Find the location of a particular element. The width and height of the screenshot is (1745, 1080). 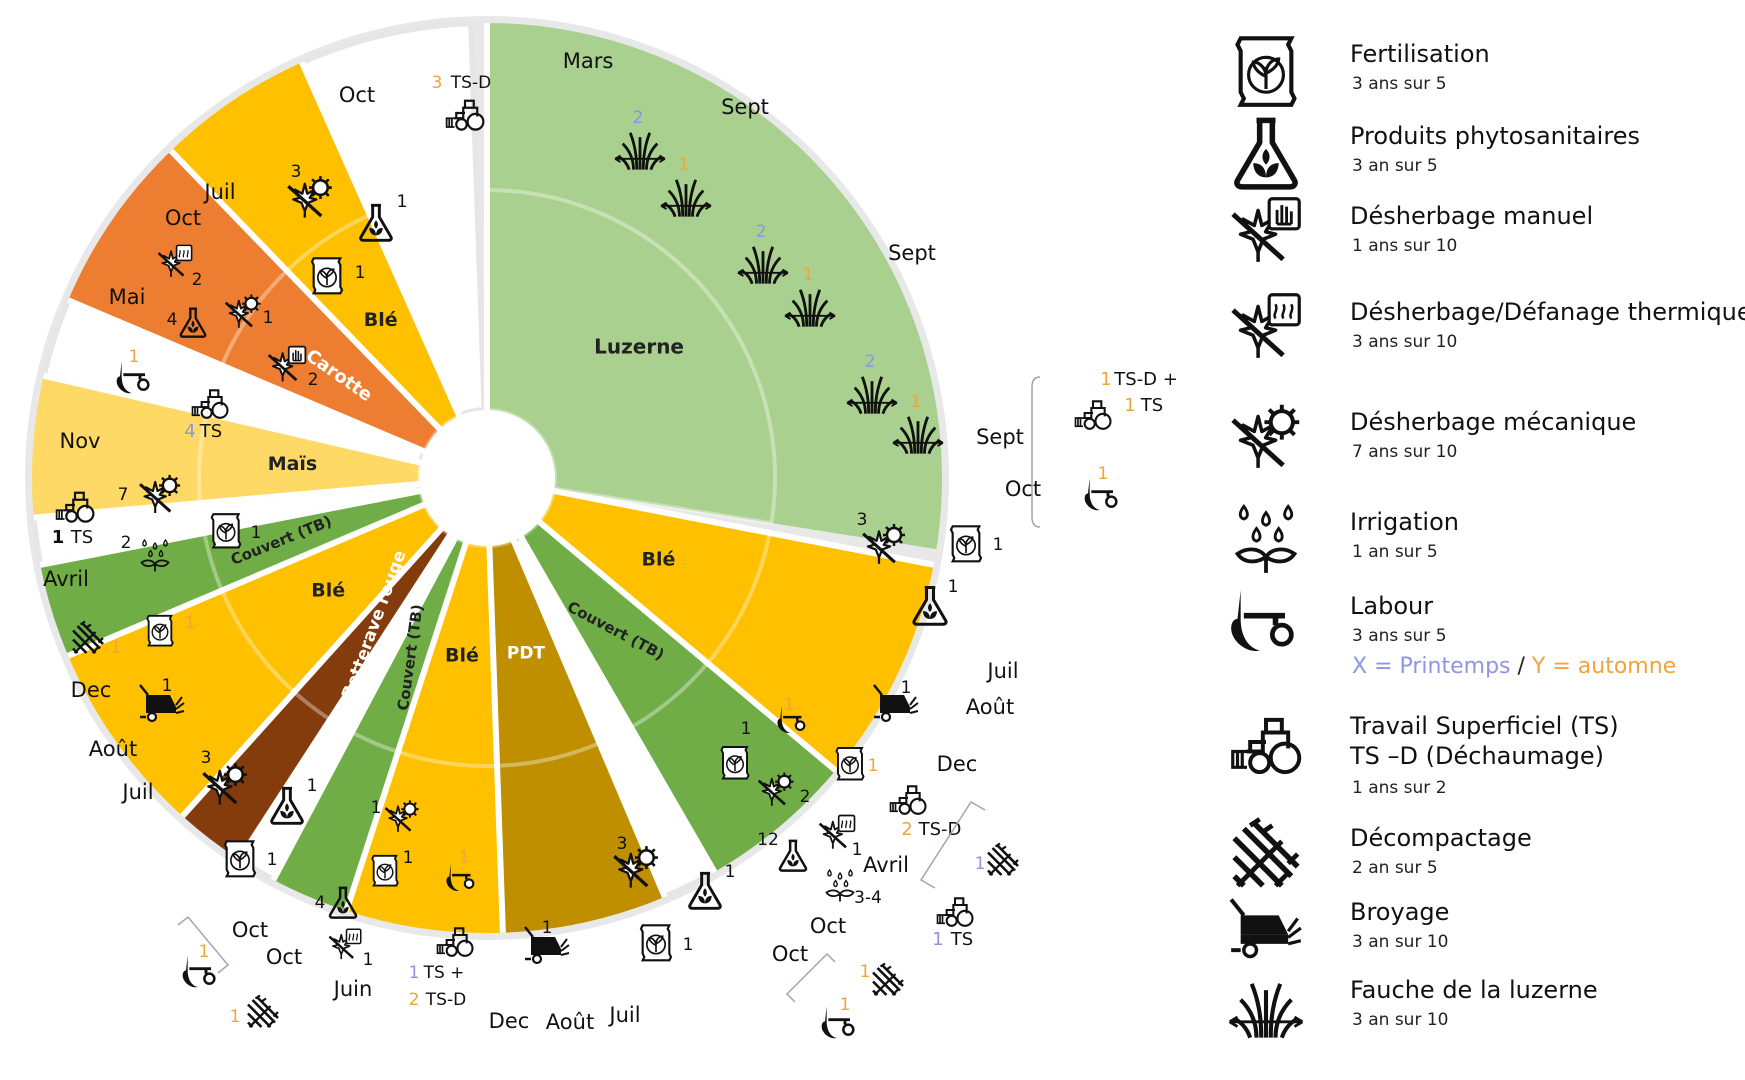

sector-pdt is located at coordinates (577, 736).